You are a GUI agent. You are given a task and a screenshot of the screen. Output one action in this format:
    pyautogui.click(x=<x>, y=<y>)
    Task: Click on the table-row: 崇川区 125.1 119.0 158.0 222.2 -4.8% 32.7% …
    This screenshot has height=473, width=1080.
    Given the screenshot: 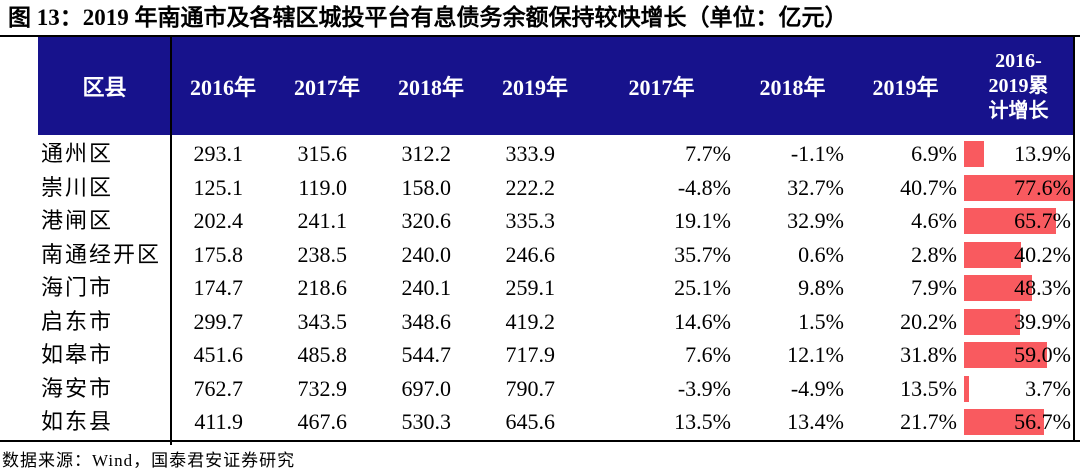 What is the action you would take?
    pyautogui.click(x=556, y=188)
    